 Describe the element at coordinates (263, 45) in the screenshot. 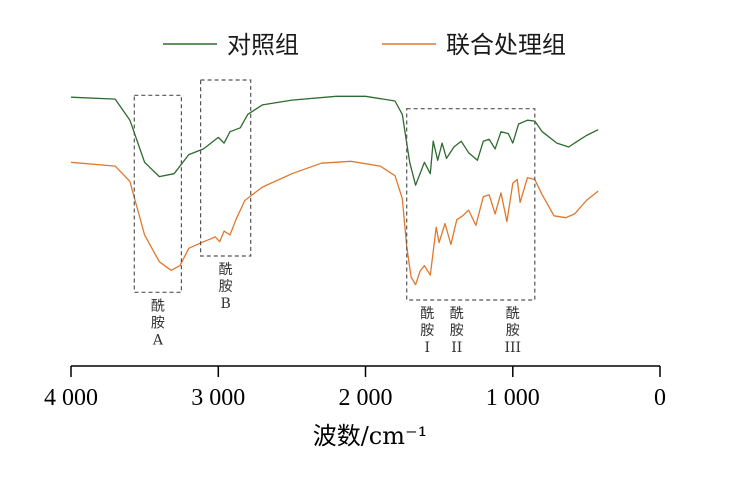

I see `legend-label-control: 对照组` at that location.